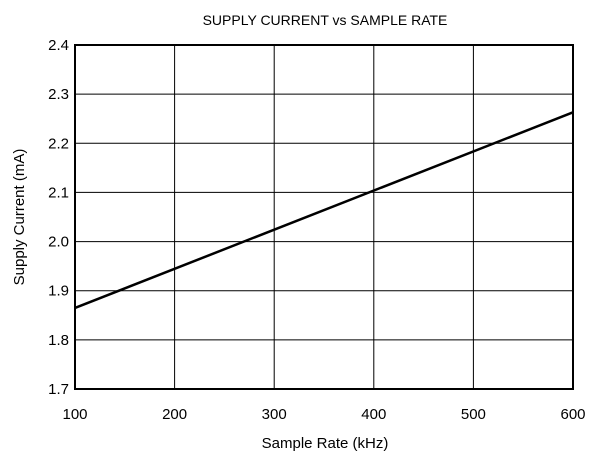 The height and width of the screenshot is (459, 592). Describe the element at coordinates (58, 94) in the screenshot. I see `y-tick-label: 2.3` at that location.